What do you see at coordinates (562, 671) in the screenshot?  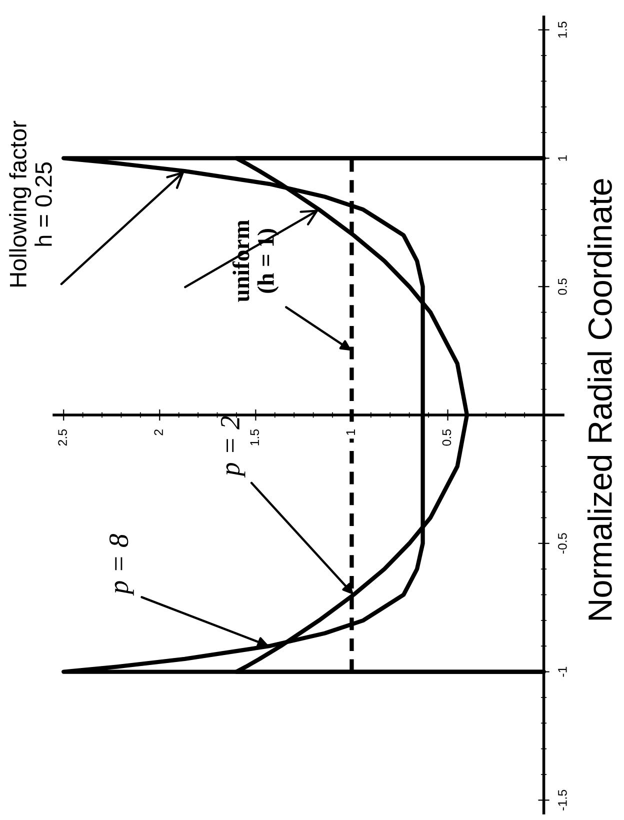 I see `y-tick-label: -1` at bounding box center [562, 671].